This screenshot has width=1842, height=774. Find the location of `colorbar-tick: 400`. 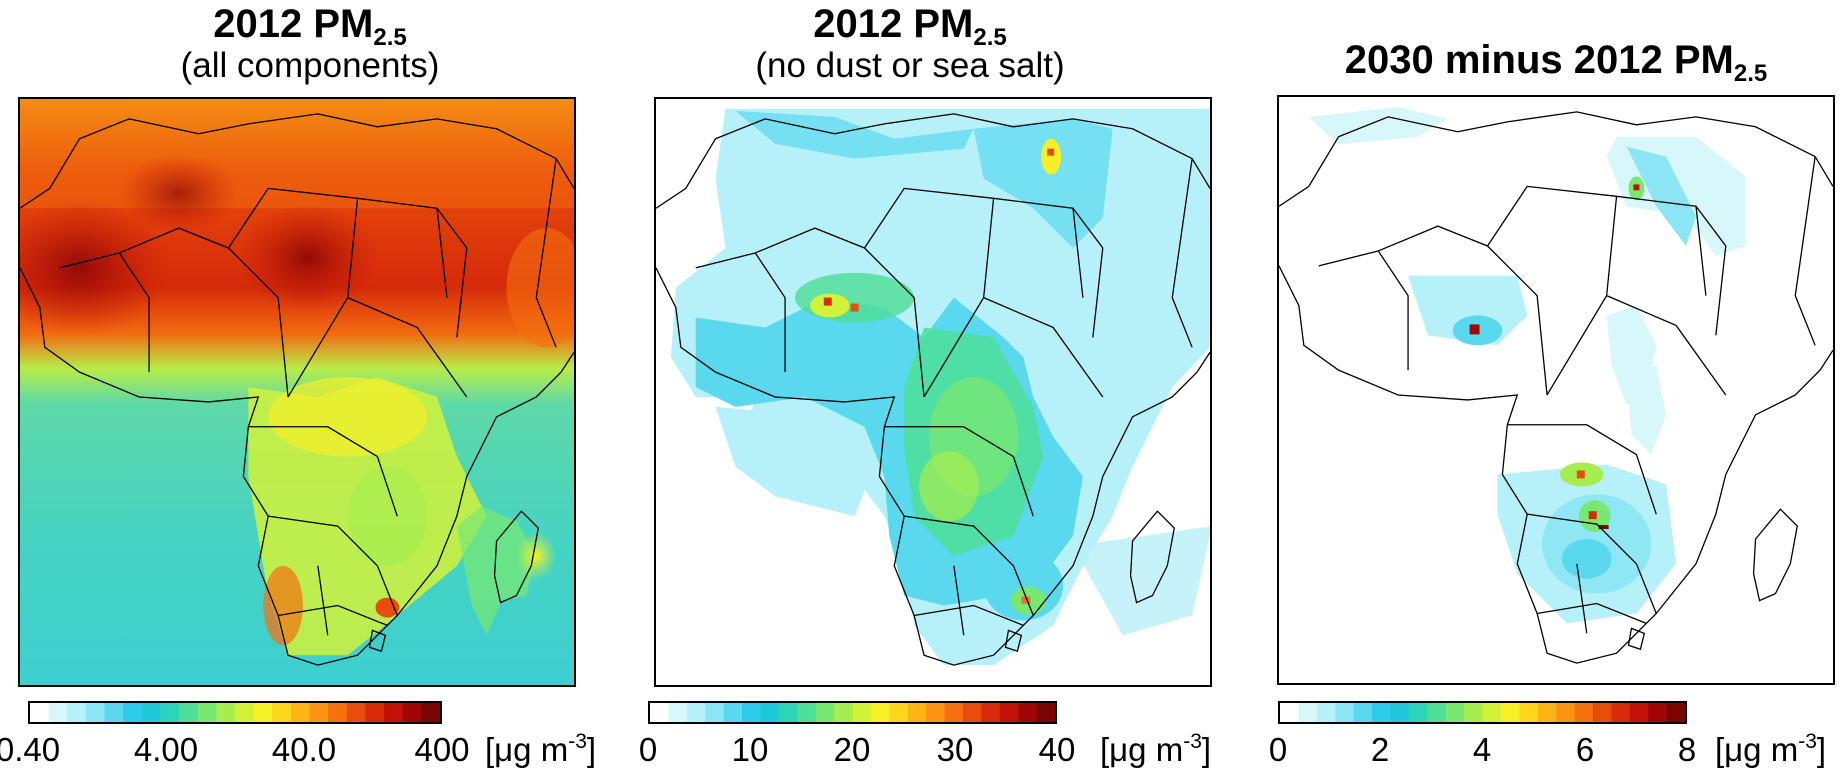

colorbar-tick: 400 is located at coordinates (442, 749).